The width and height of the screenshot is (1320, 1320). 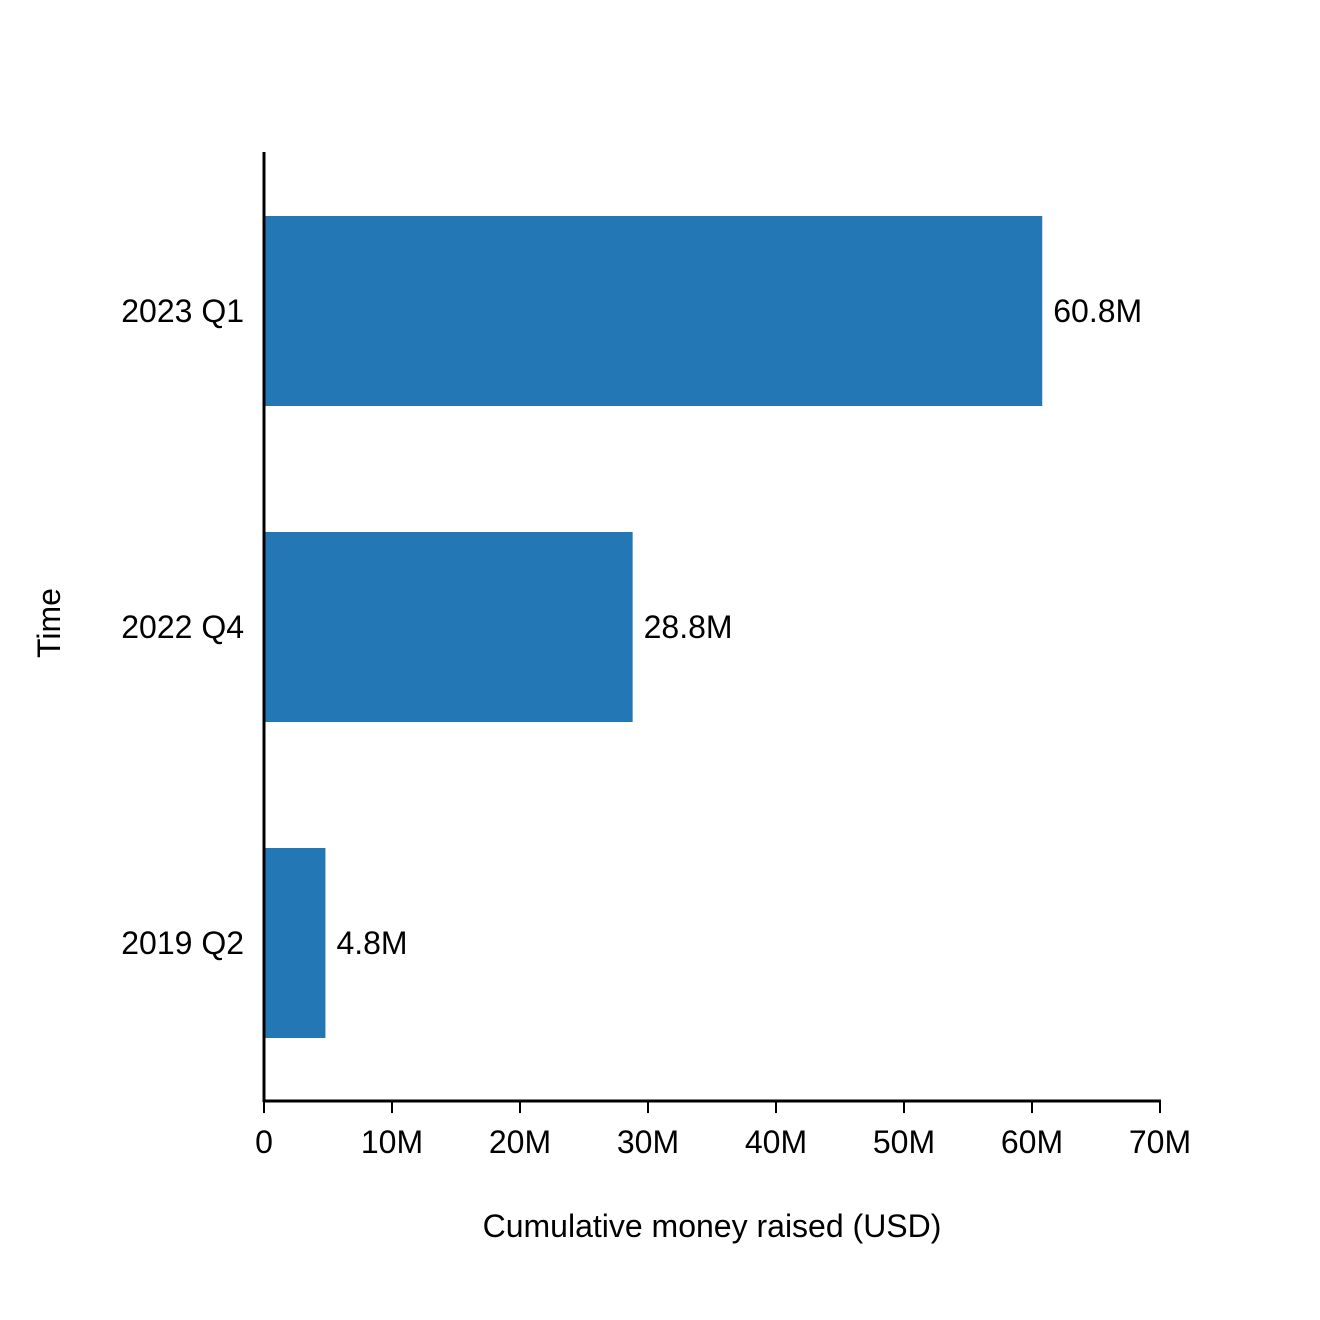 I want to click on x-tick-label: 40M, so click(x=776, y=1142).